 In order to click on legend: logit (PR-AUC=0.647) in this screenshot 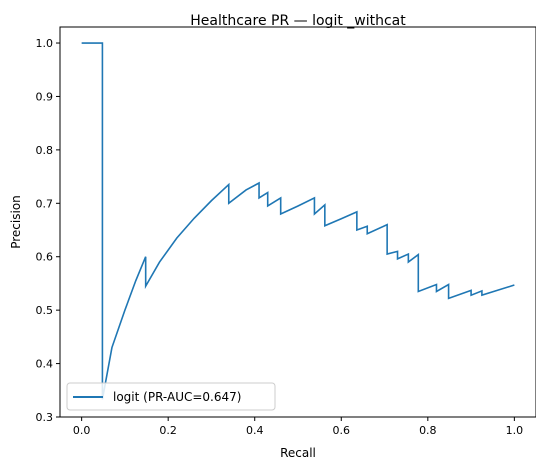, I will do `click(171, 396)`.